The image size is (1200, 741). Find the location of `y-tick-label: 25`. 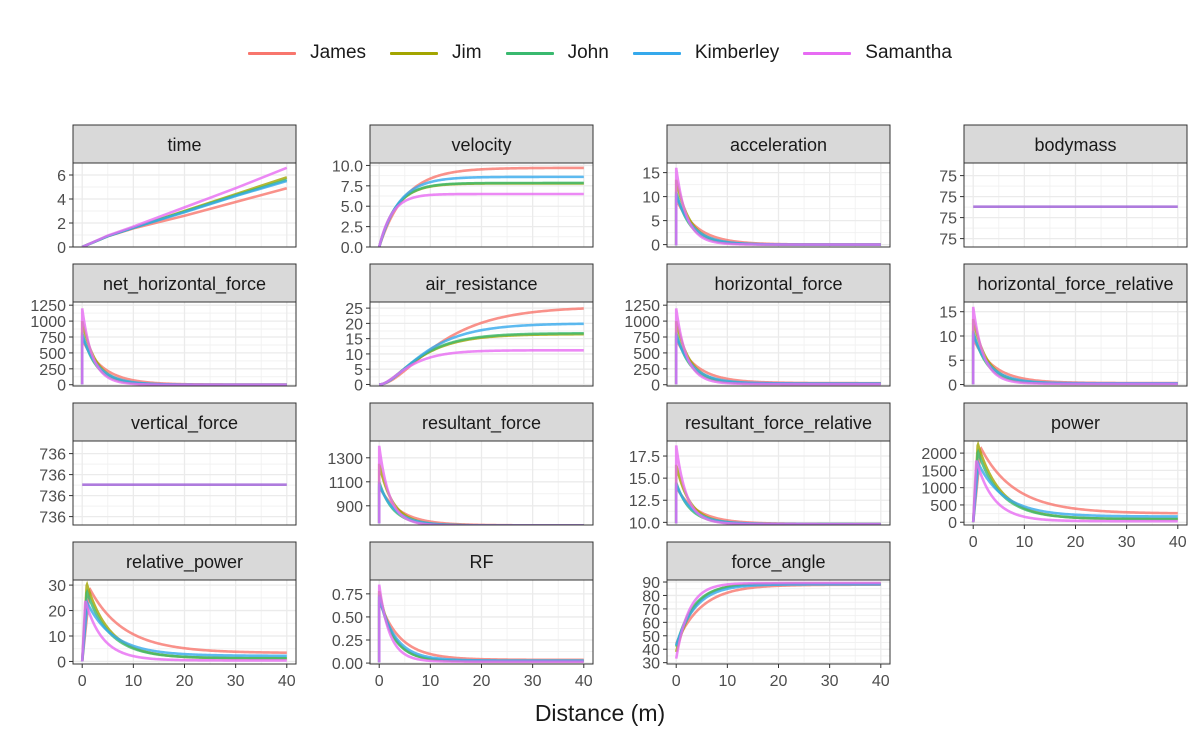

y-tick-label: 25 is located at coordinates (354, 309).